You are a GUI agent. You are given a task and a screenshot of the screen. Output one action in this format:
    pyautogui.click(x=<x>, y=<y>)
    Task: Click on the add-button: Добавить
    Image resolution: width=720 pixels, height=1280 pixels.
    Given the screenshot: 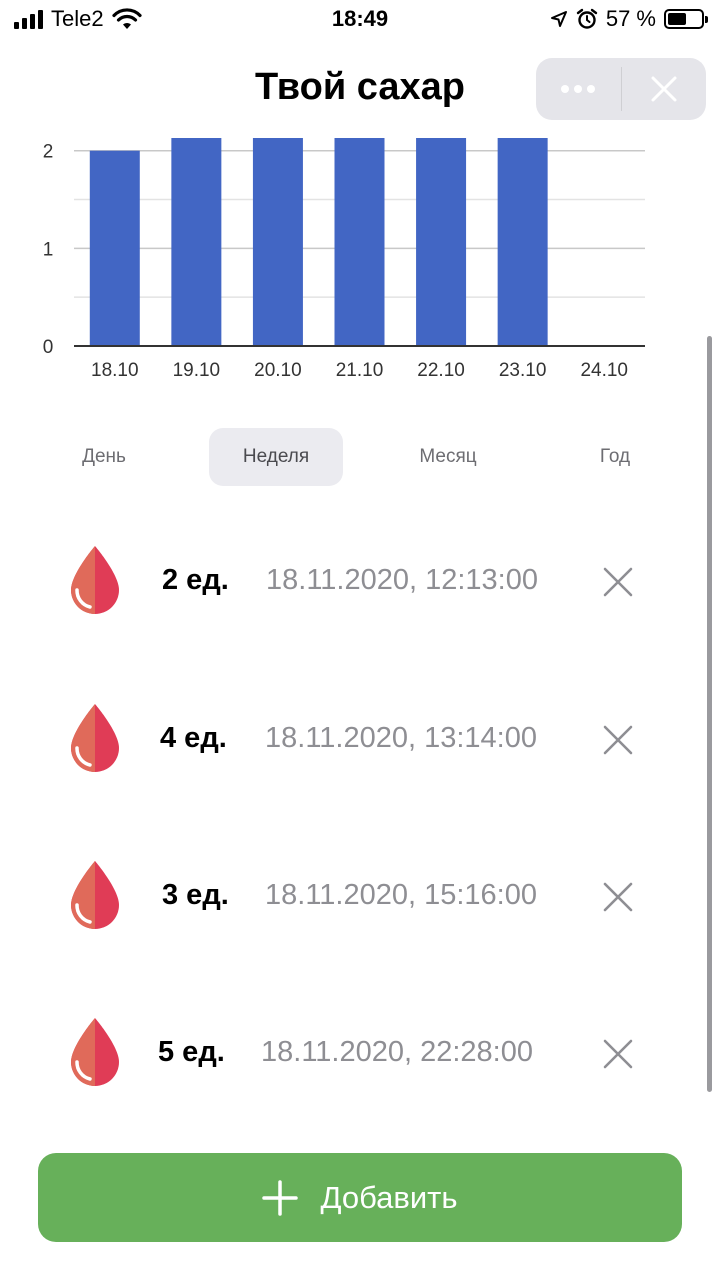 What is the action you would take?
    pyautogui.click(x=360, y=1197)
    